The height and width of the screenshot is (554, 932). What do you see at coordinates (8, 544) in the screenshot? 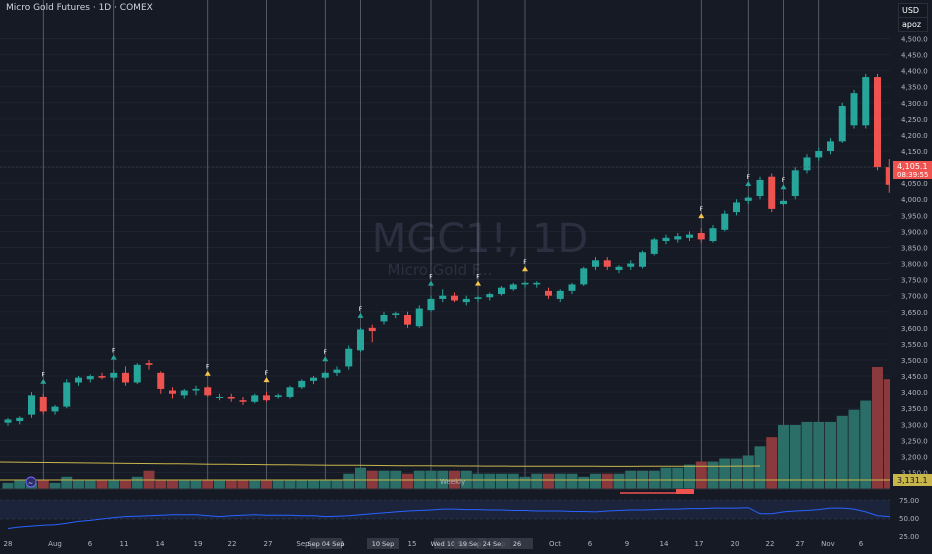
I see `time-tick-label: 28` at bounding box center [8, 544].